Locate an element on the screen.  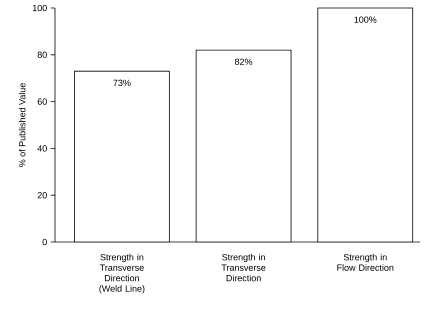
y-tick-label: 100 is located at coordinates (39, 8).